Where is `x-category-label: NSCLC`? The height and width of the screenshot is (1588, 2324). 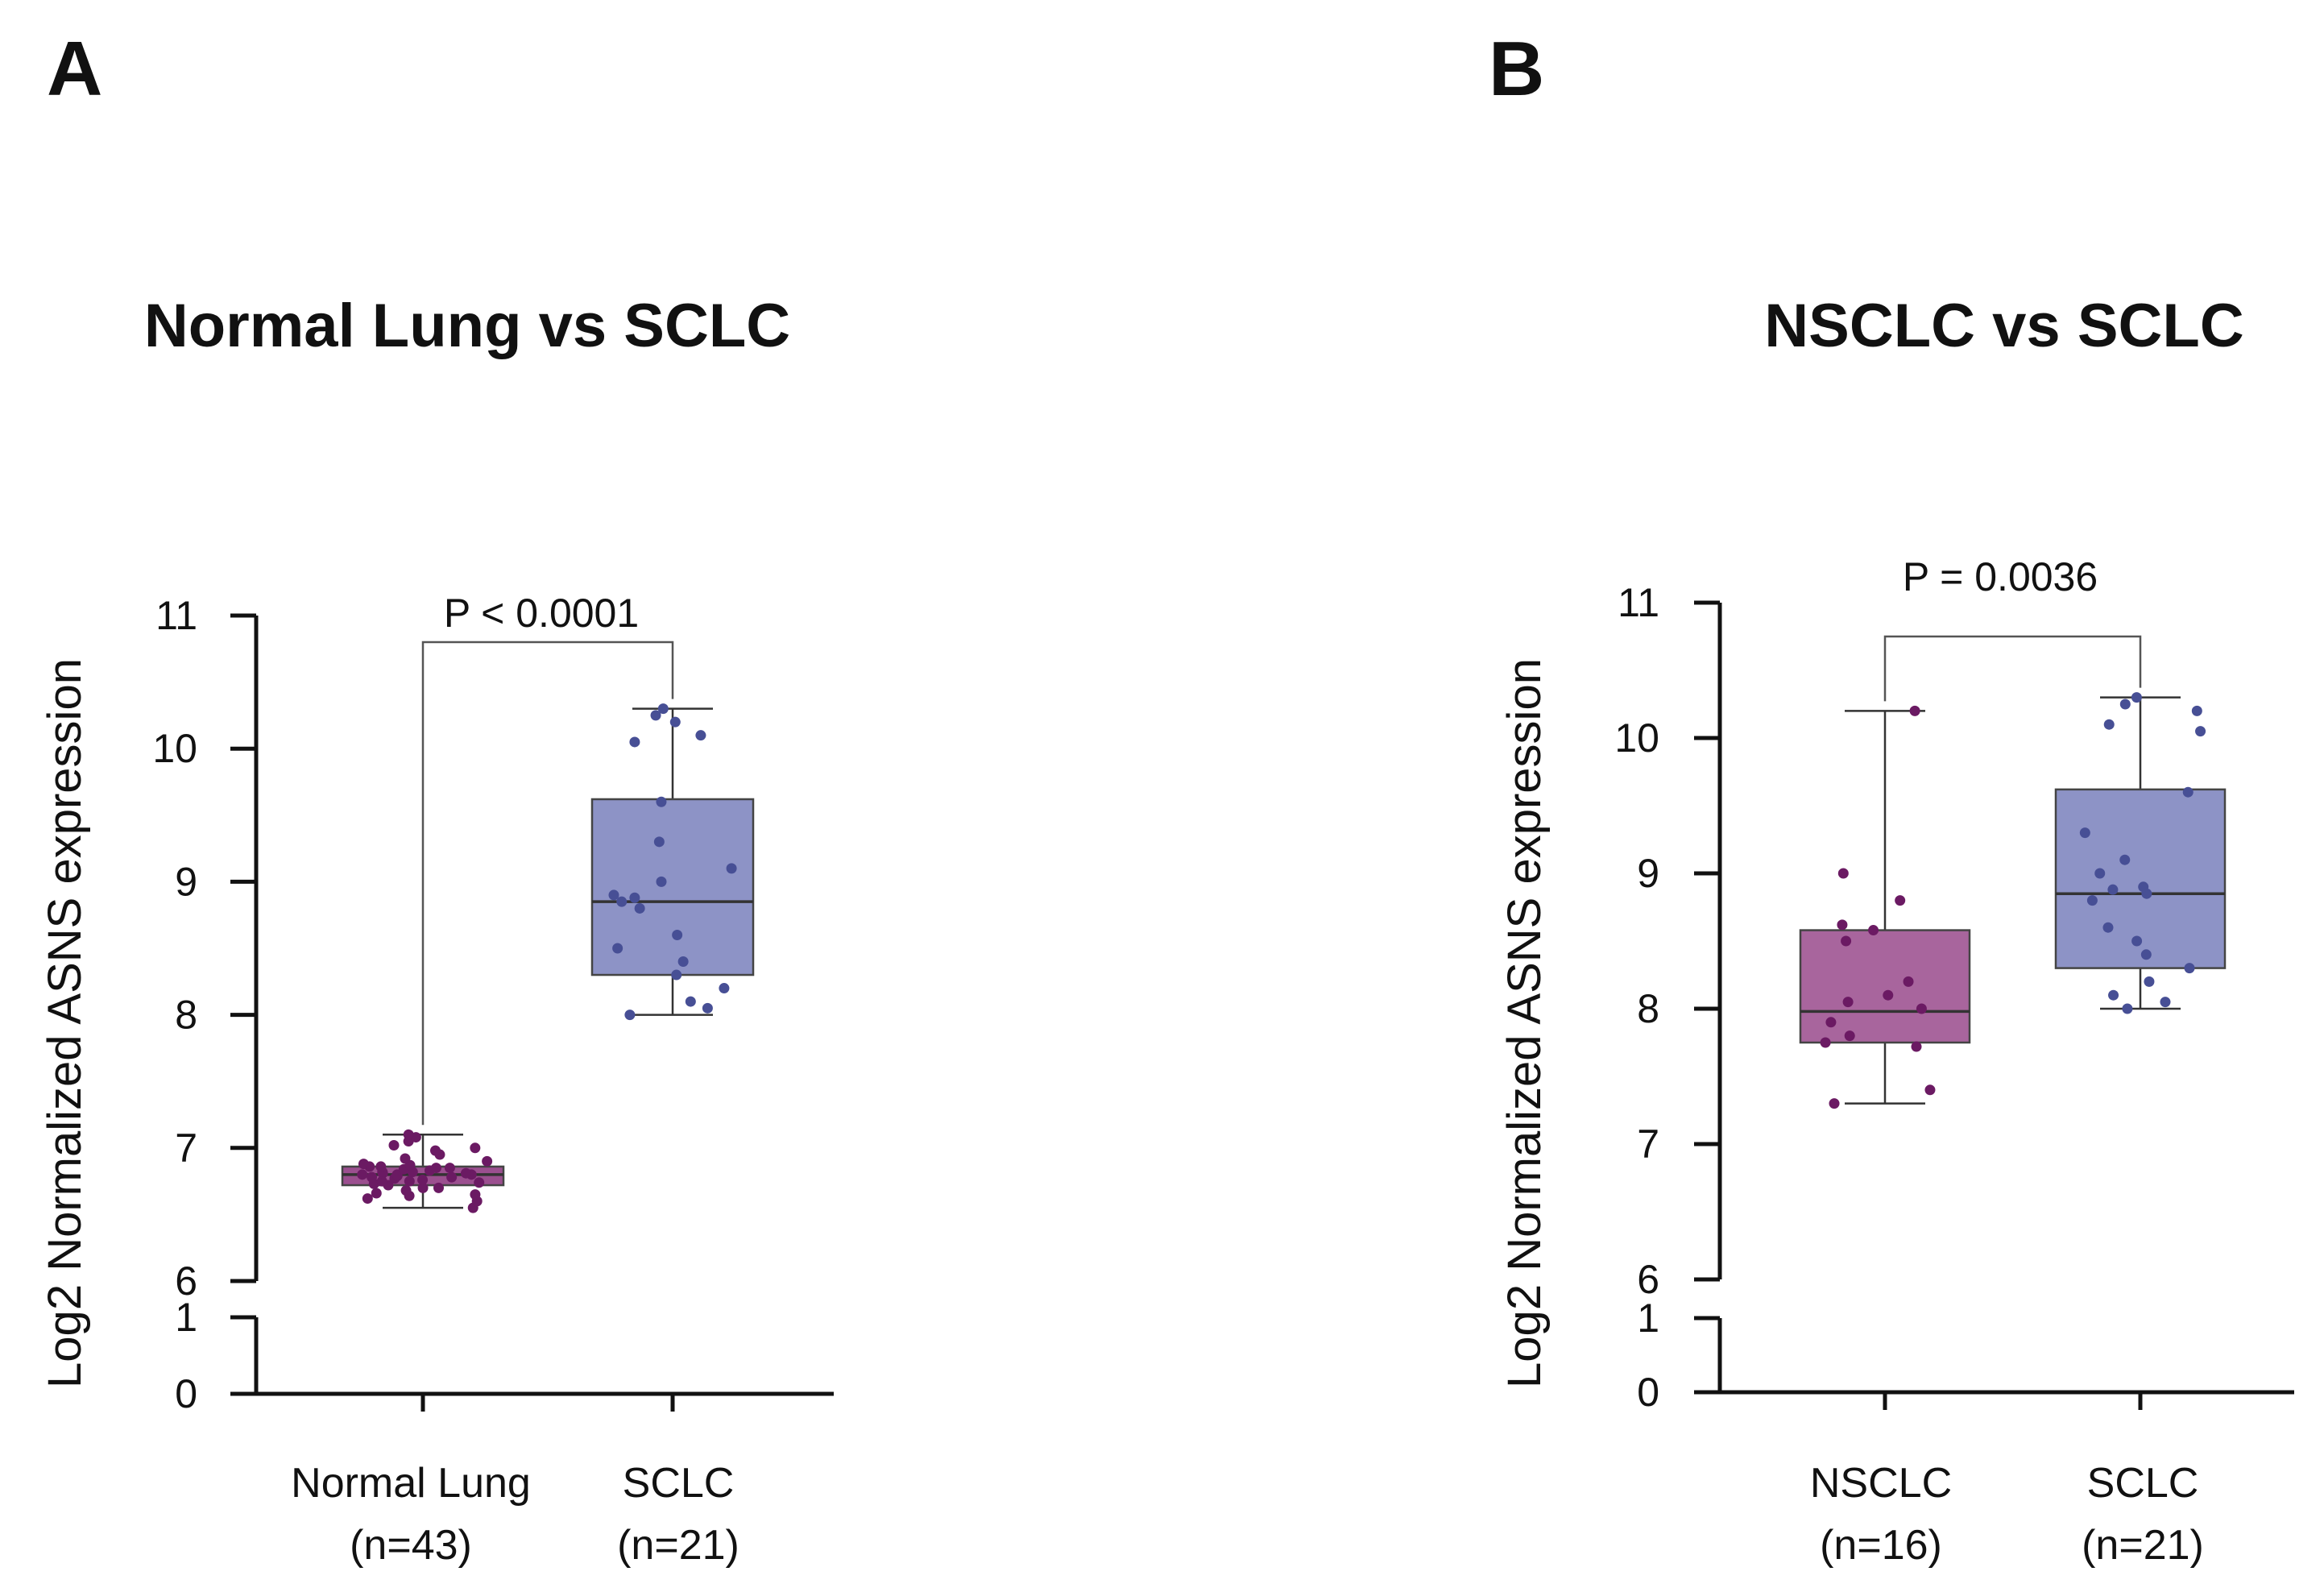 x-category-label: NSCLC is located at coordinates (1881, 1483).